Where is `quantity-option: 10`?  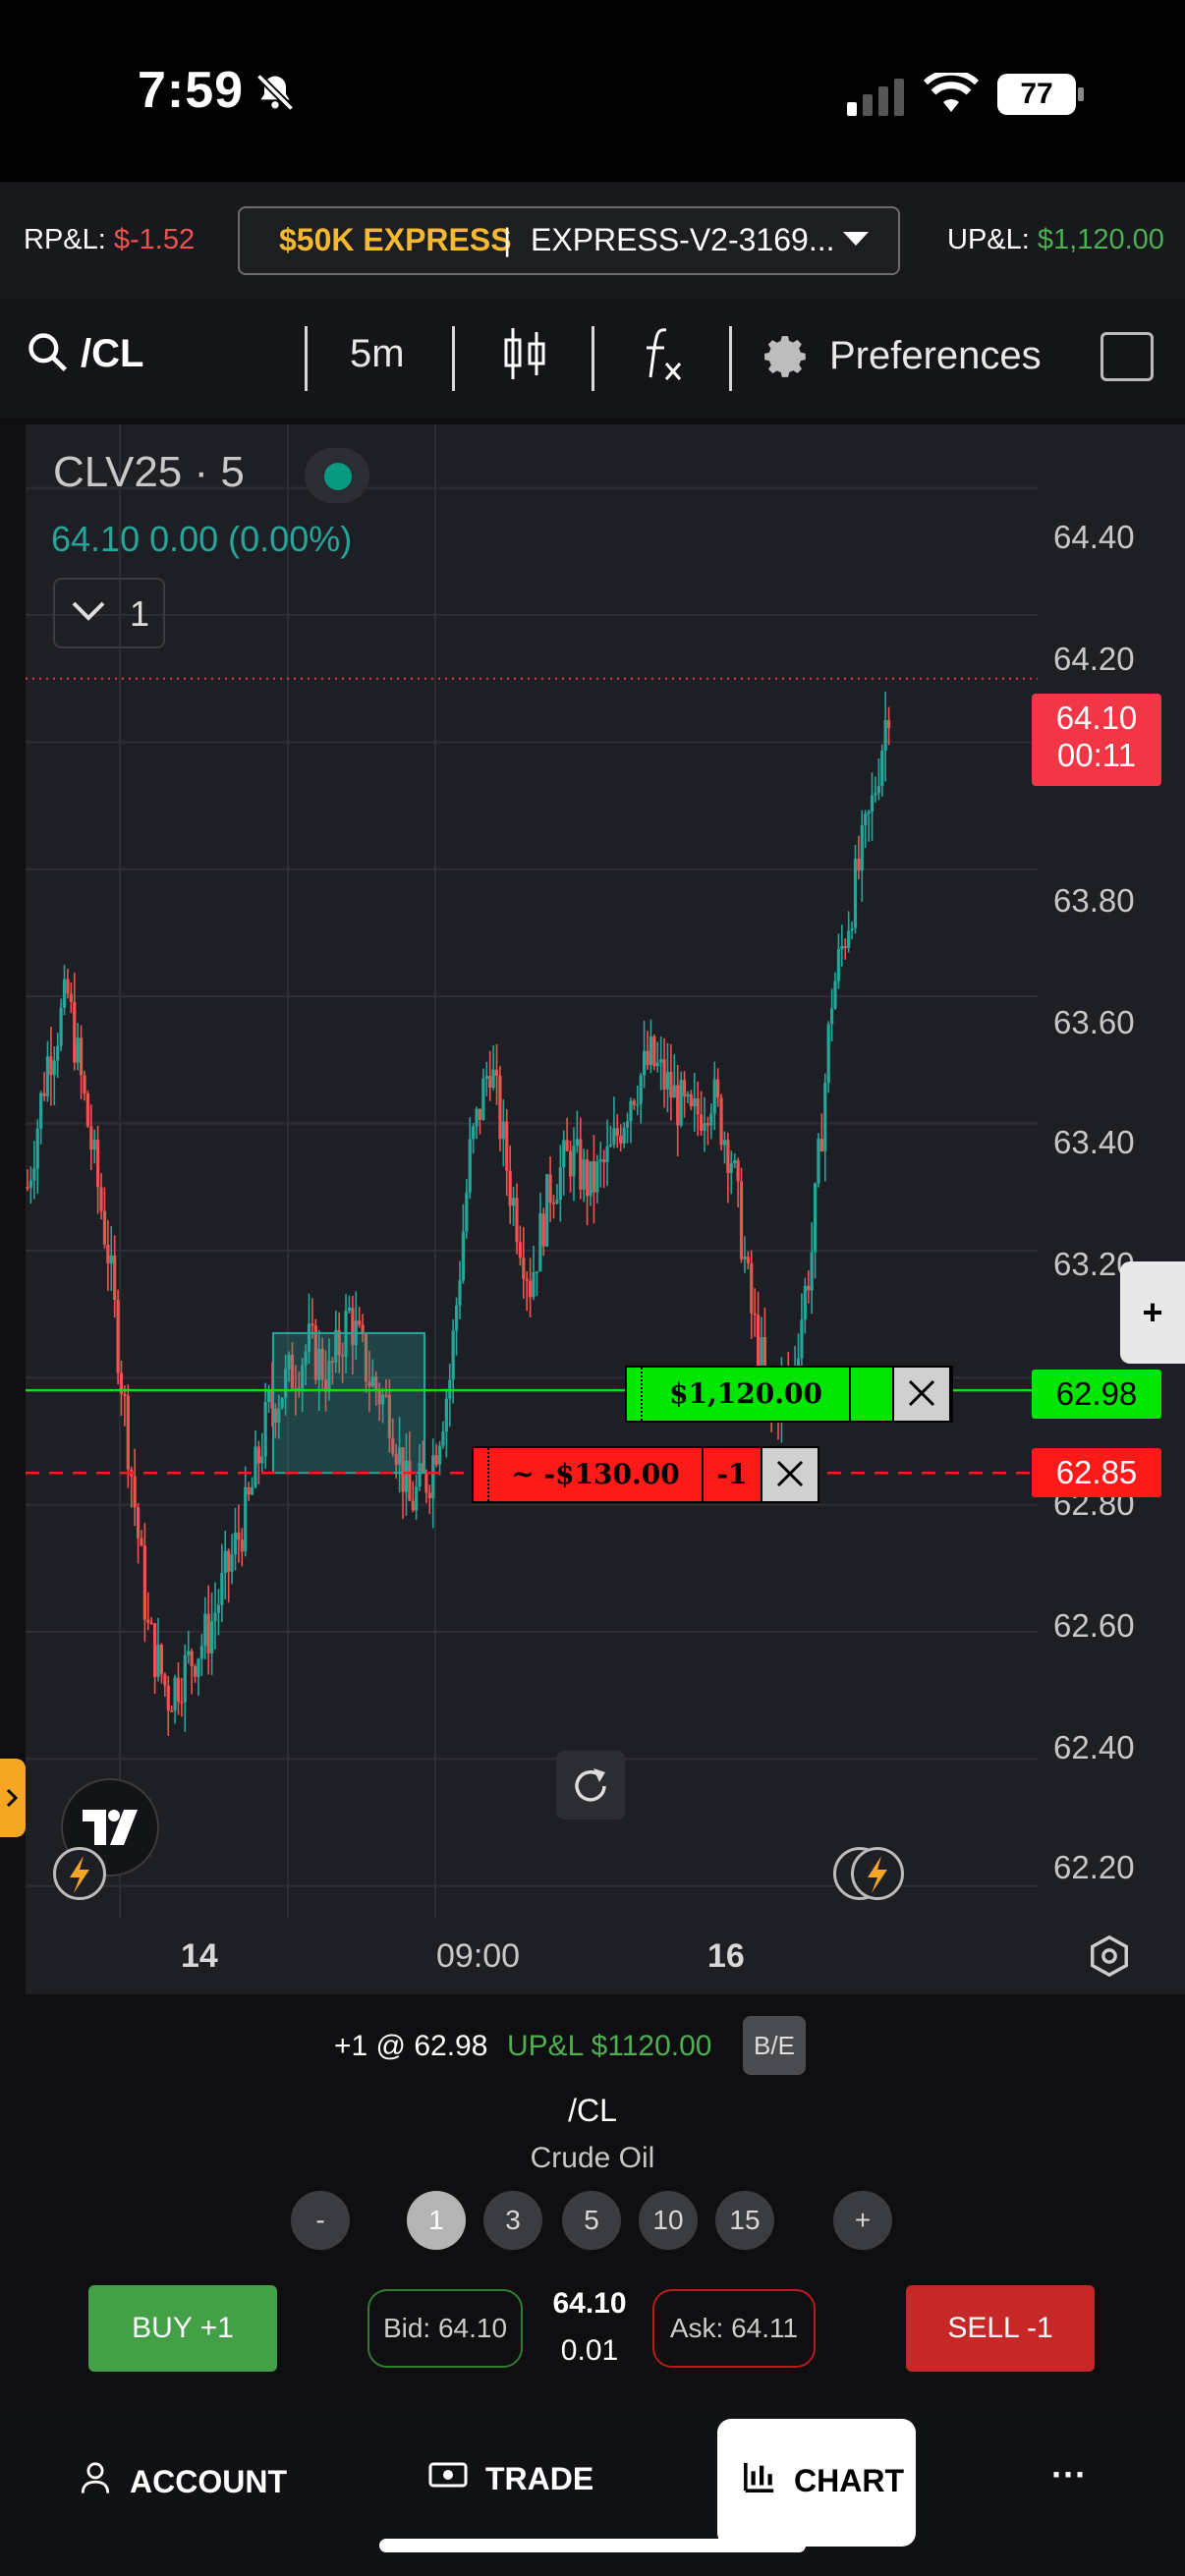 quantity-option: 10 is located at coordinates (668, 2220).